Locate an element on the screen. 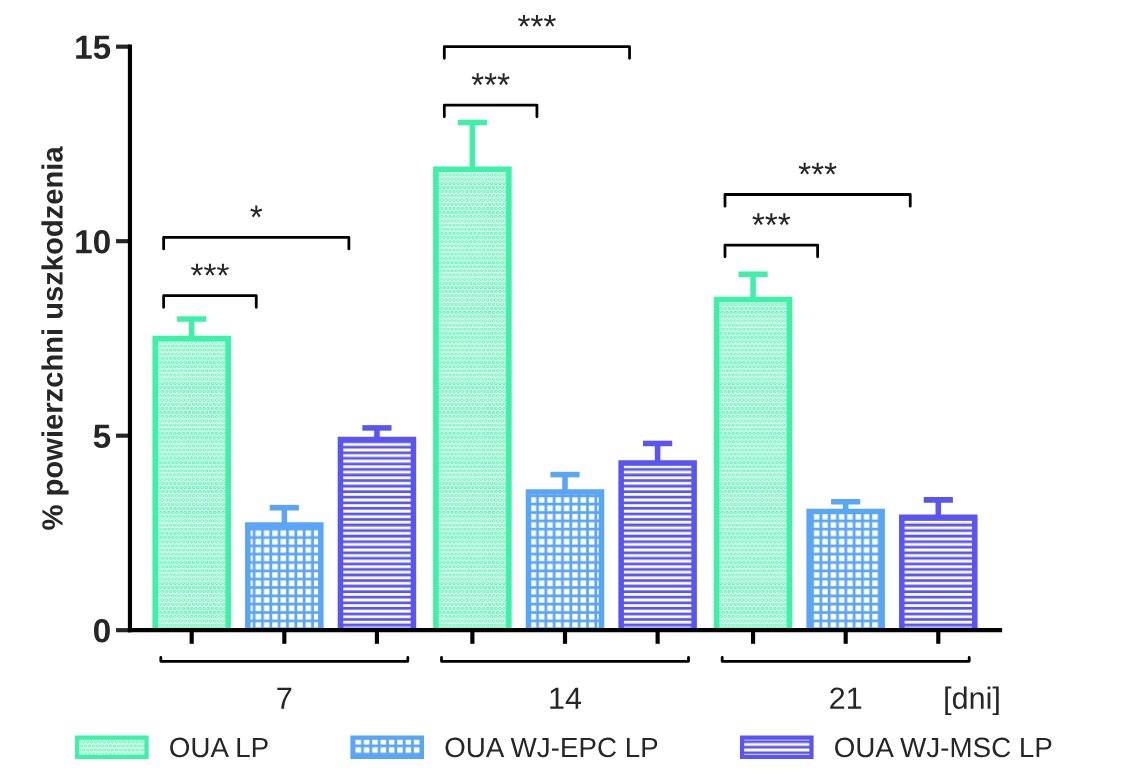  y-tick-label: 10 is located at coordinates (93, 241).